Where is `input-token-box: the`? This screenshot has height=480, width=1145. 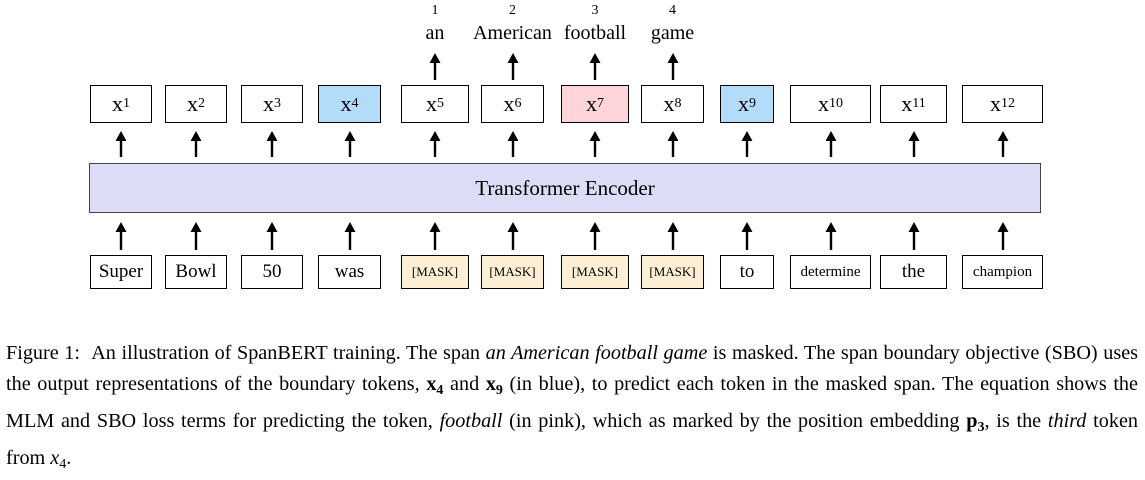 input-token-box: the is located at coordinates (913, 272).